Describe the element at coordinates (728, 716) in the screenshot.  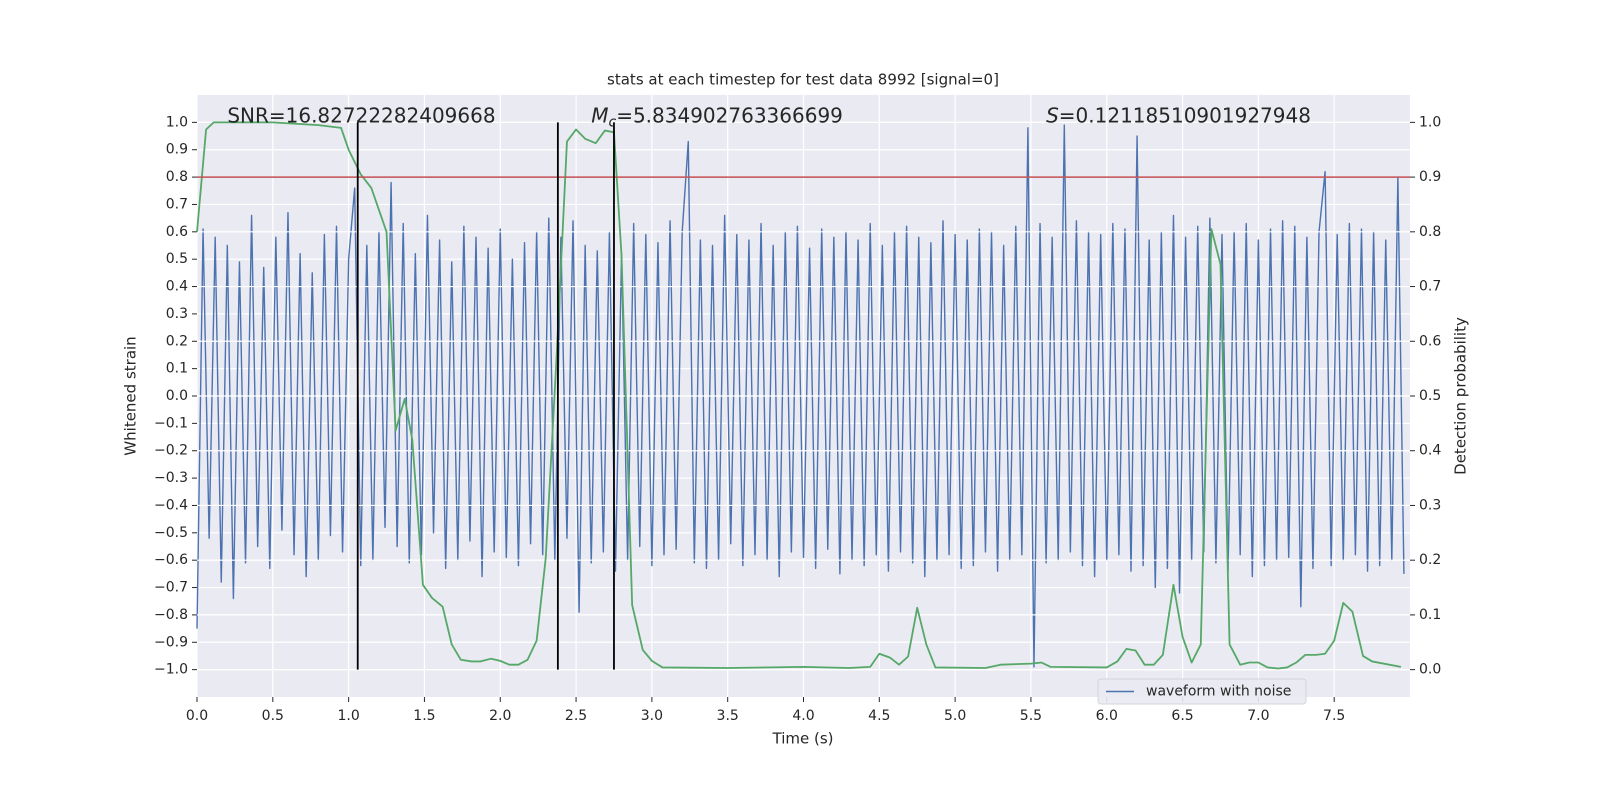
I see `x-tick-label: 3.5` at that location.